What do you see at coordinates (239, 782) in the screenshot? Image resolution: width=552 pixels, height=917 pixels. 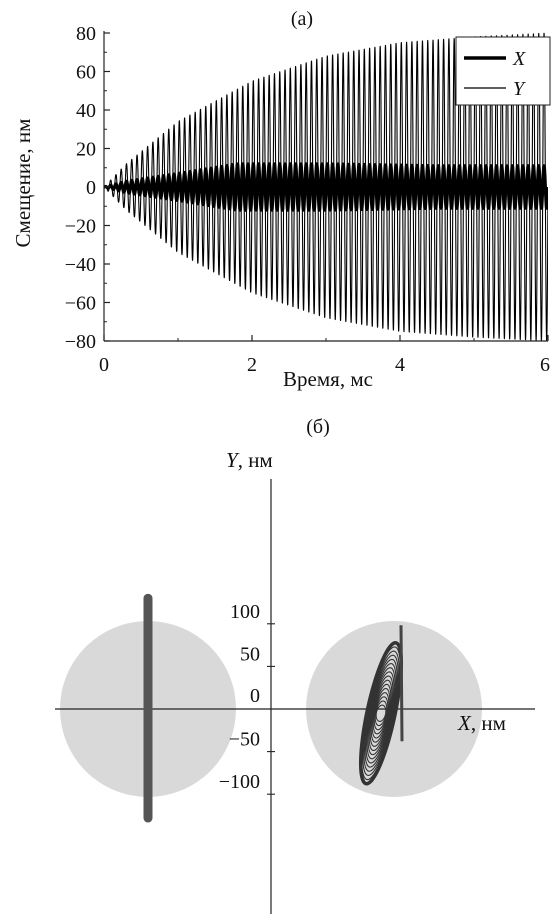 I see `b-y-tick-label: −100` at bounding box center [239, 782].